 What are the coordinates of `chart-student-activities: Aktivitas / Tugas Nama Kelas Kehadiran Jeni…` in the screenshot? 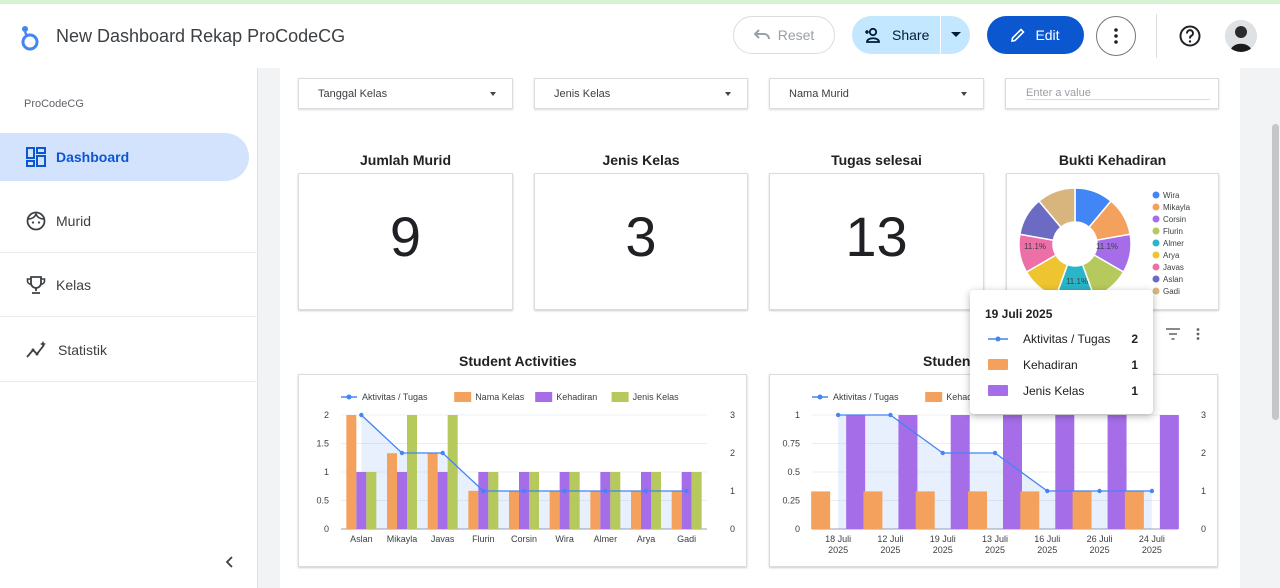 It's located at (522, 470).